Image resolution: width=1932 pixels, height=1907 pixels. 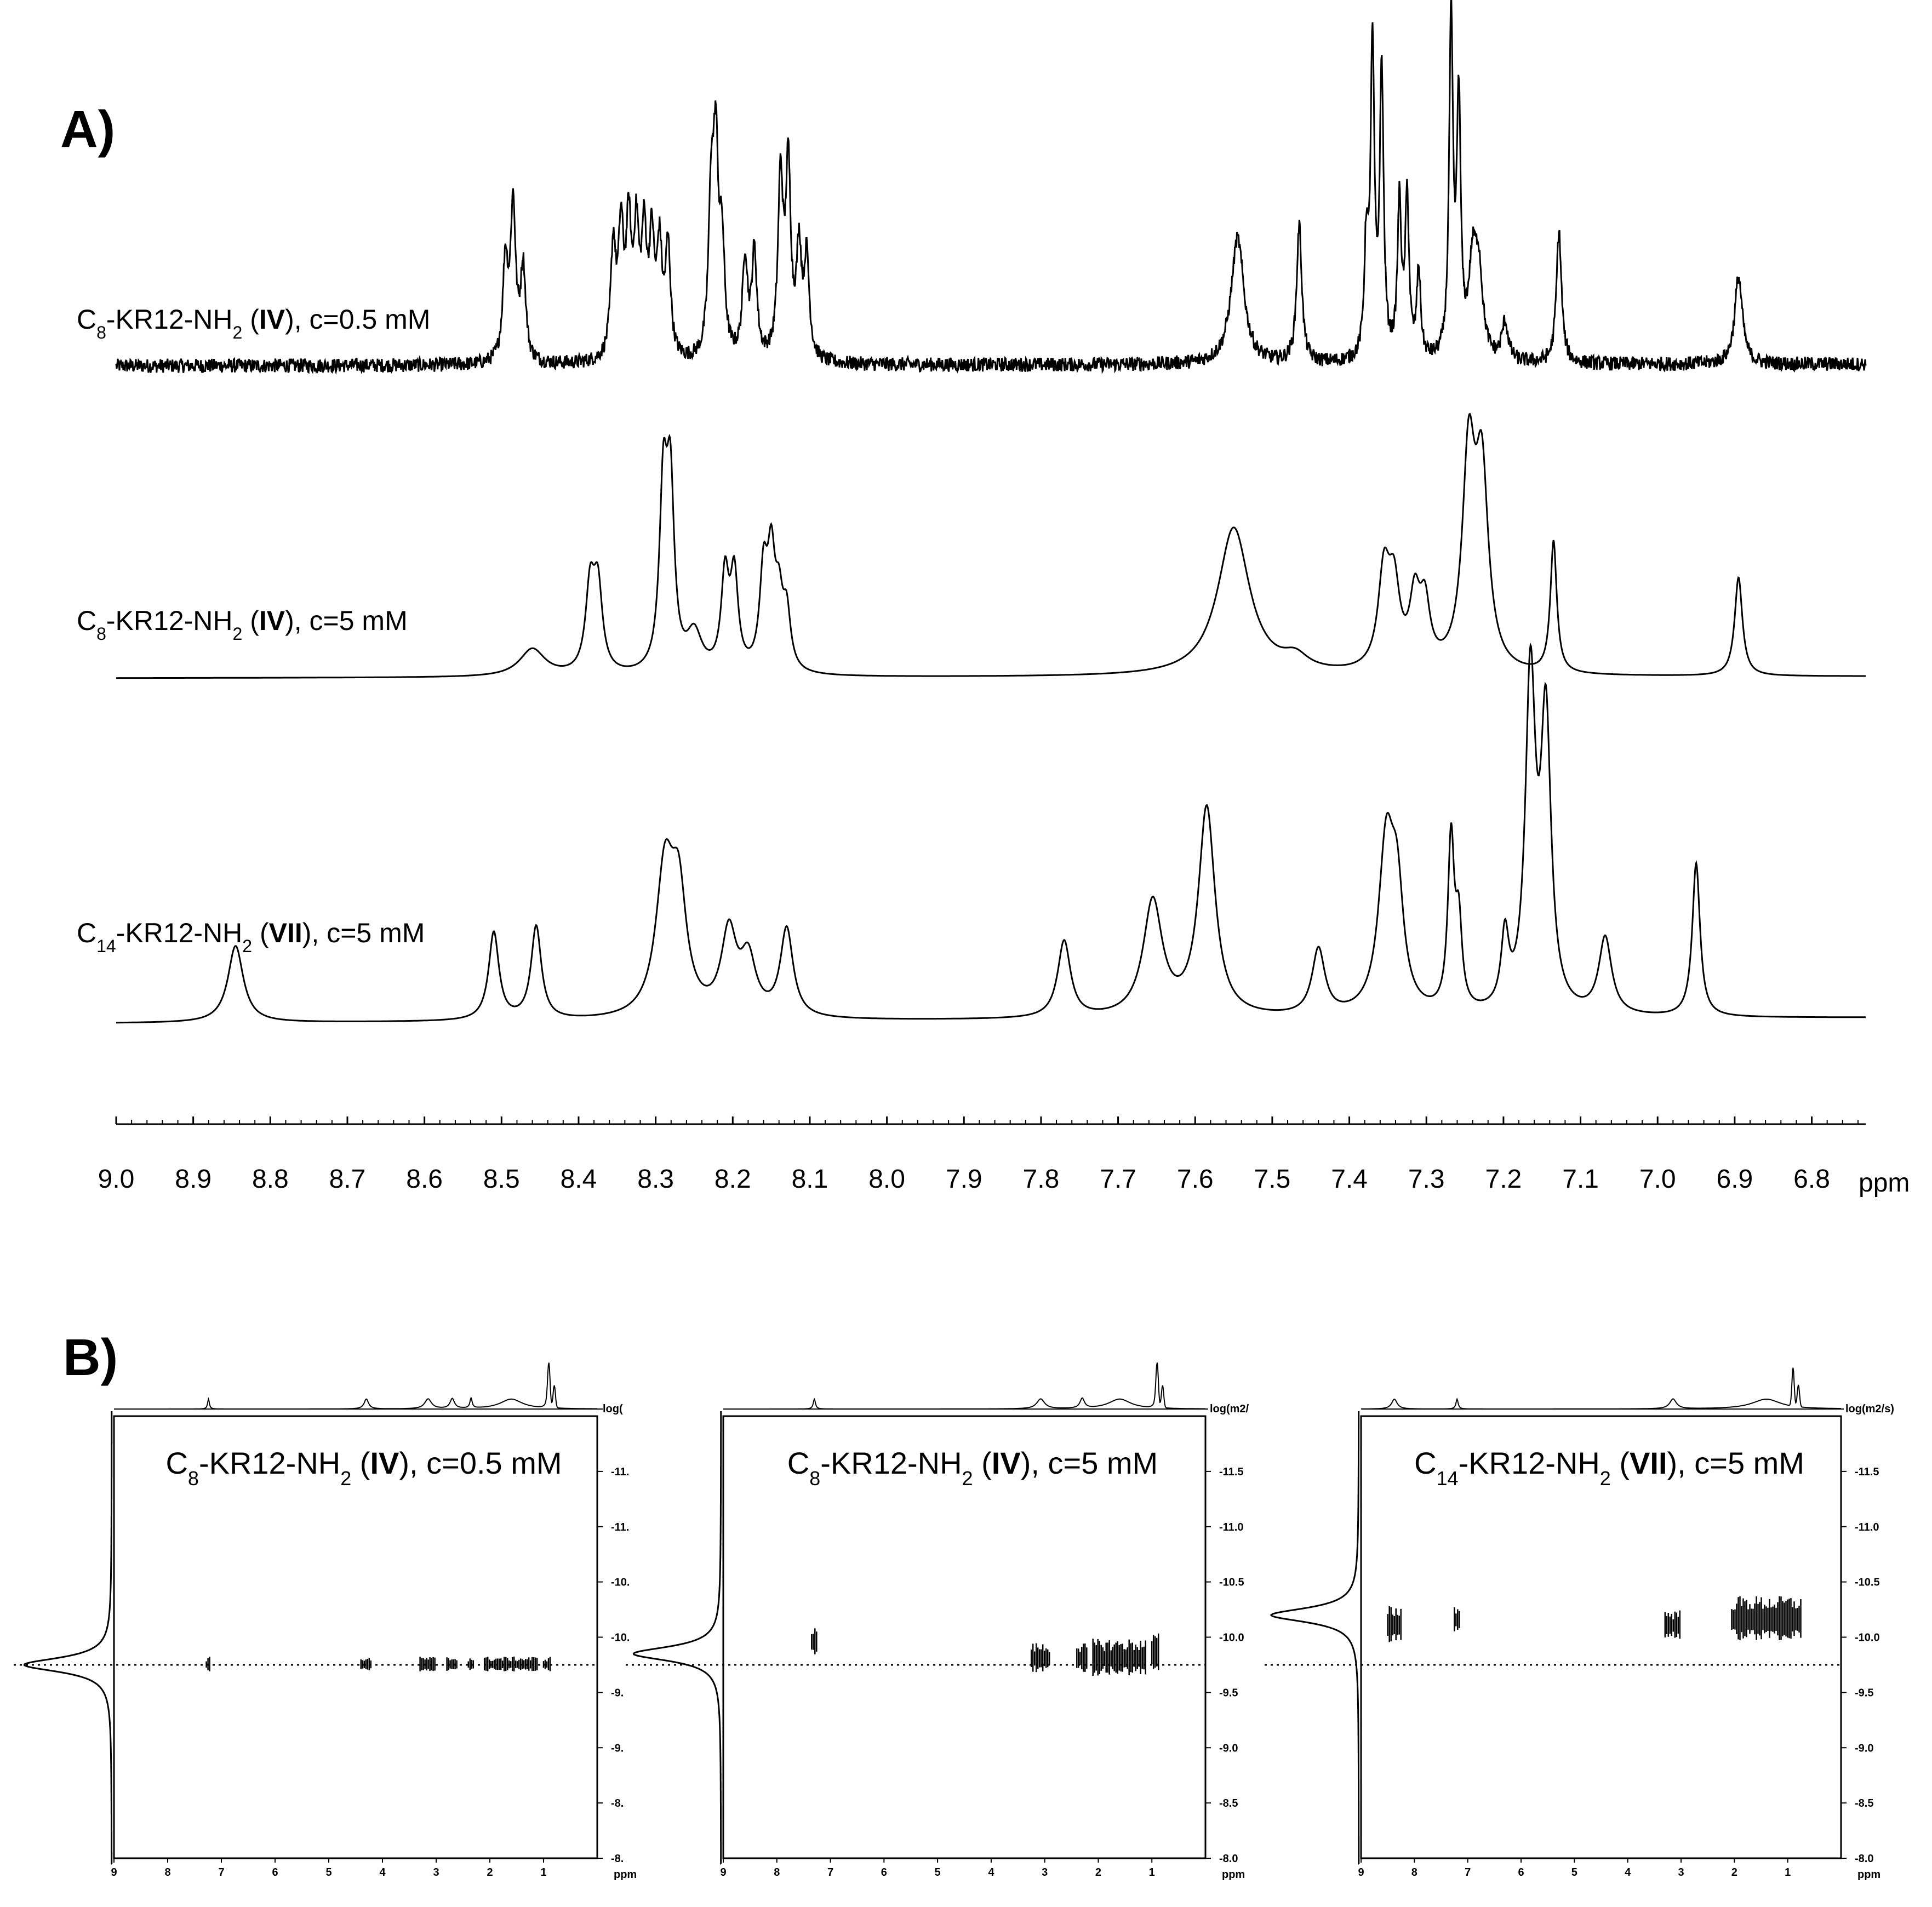 I want to click on tick-label: 9.0, so click(x=116, y=1179).